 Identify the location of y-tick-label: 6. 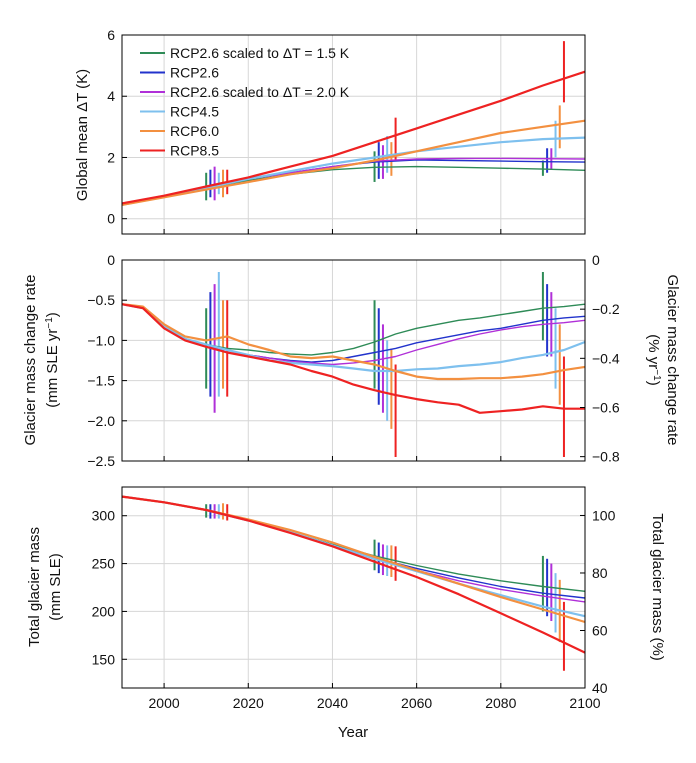
(111, 35).